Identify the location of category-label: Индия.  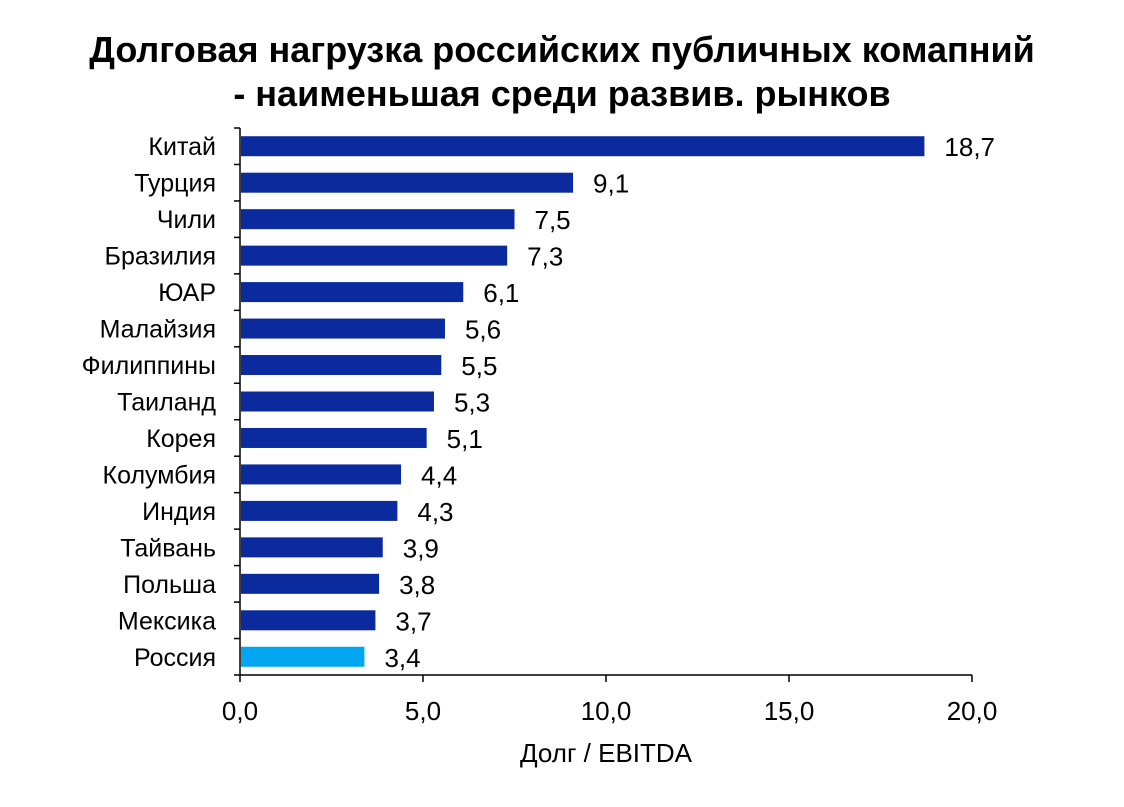
(179, 512).